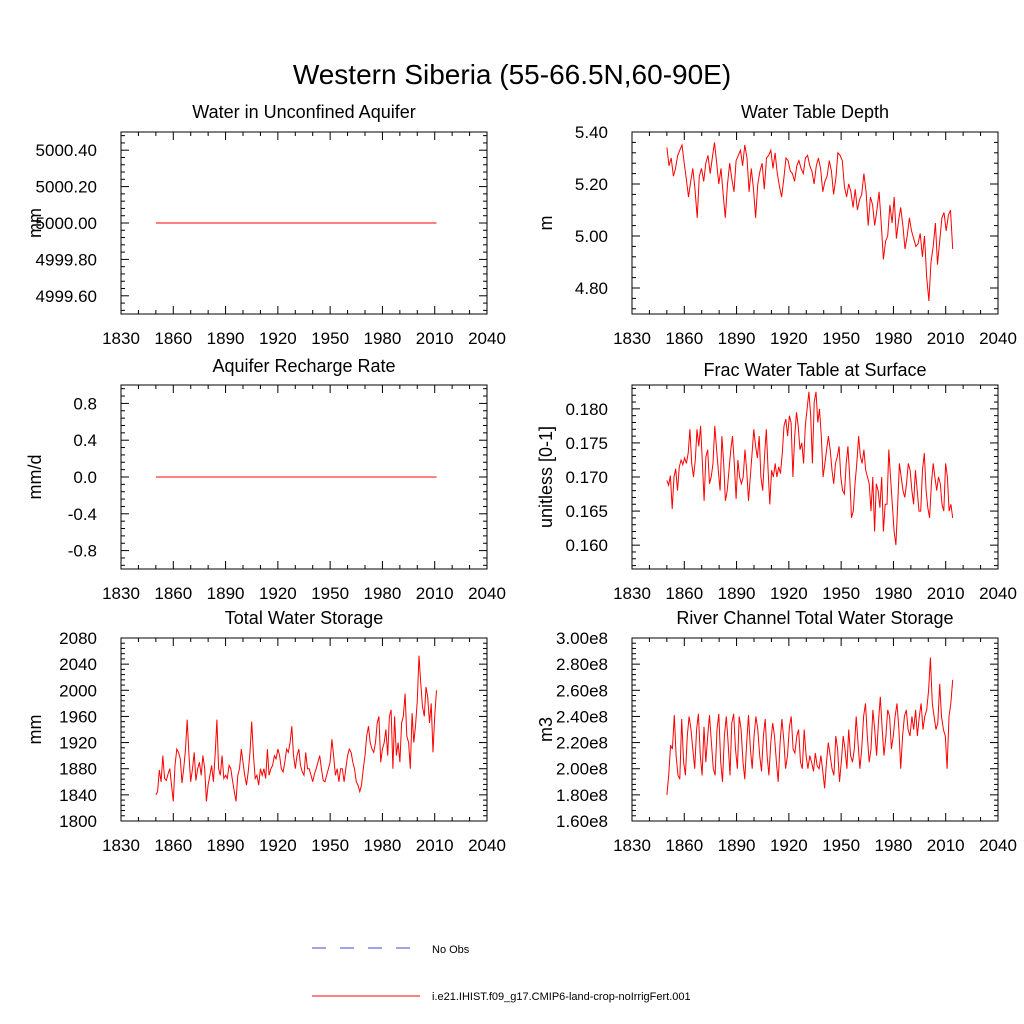 This screenshot has height=1024, width=1024. Describe the element at coordinates (582, 638) in the screenshot. I see `y-tick-label: 3.00e8` at that location.